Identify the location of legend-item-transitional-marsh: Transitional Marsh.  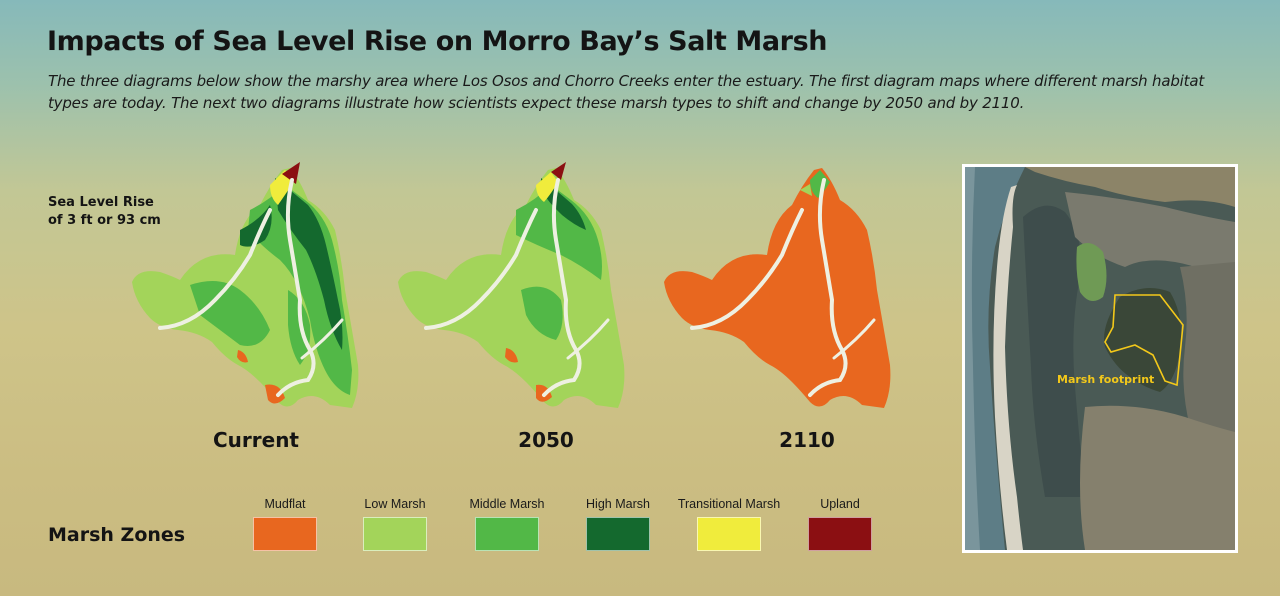
(729, 524).